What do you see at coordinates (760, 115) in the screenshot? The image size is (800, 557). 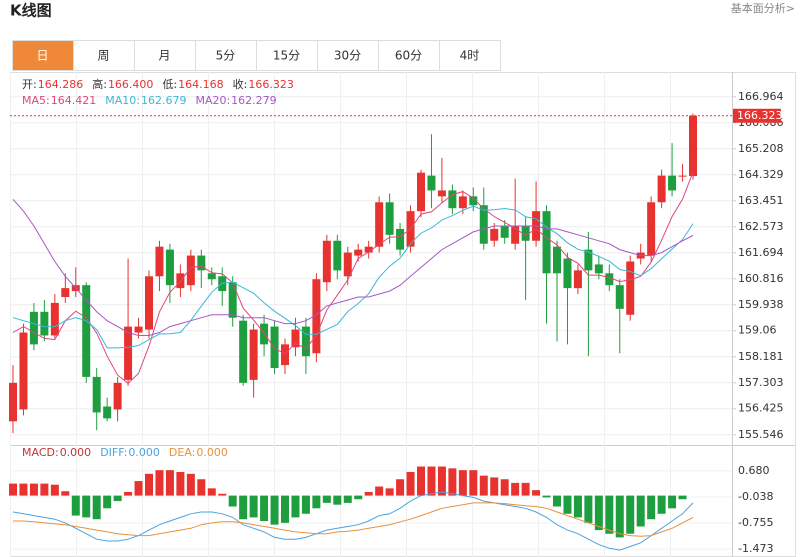 I see `last-price-label: 166.323` at bounding box center [760, 115].